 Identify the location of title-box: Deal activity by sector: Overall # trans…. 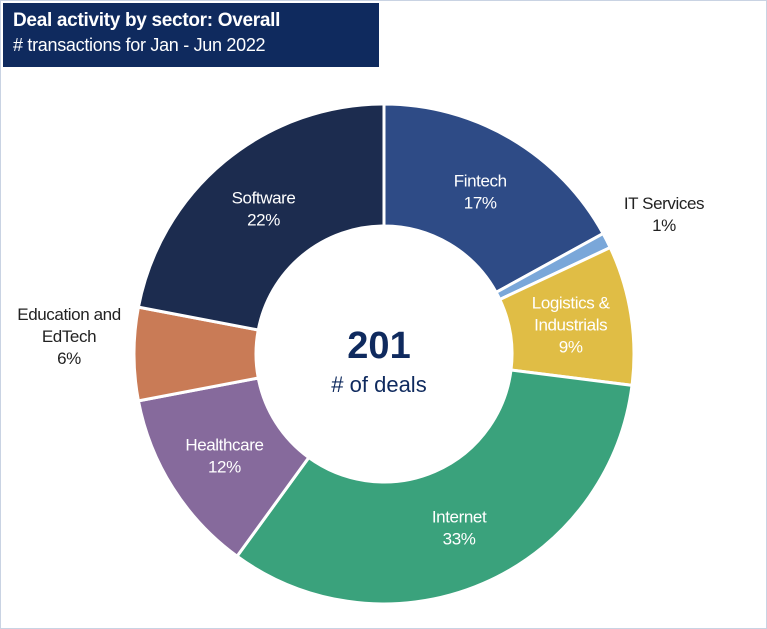
(191, 35).